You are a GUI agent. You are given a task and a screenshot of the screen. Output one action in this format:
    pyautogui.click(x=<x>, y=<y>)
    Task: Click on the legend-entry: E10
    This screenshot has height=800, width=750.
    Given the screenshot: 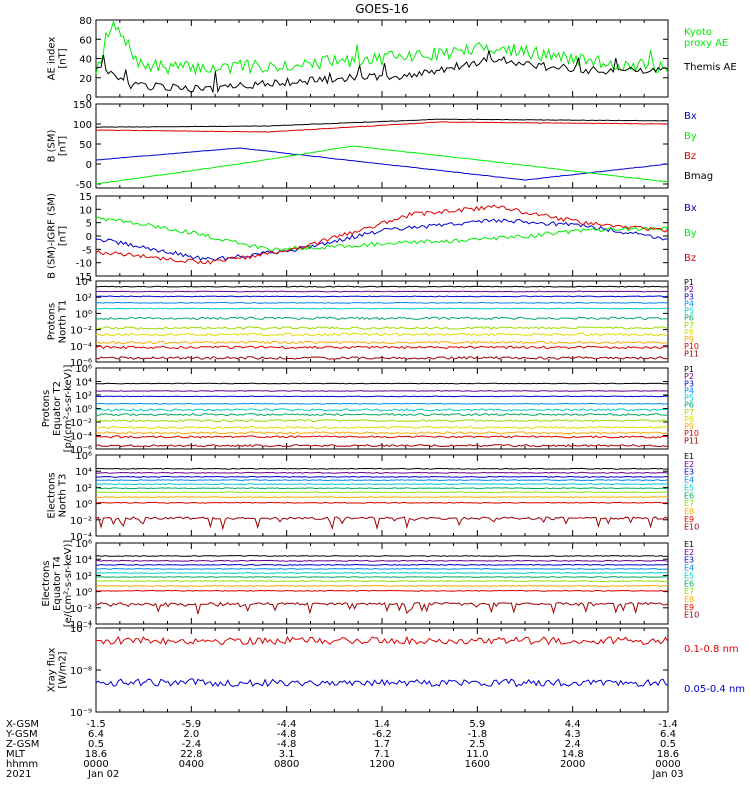 What is the action you would take?
    pyautogui.click(x=691, y=527)
    